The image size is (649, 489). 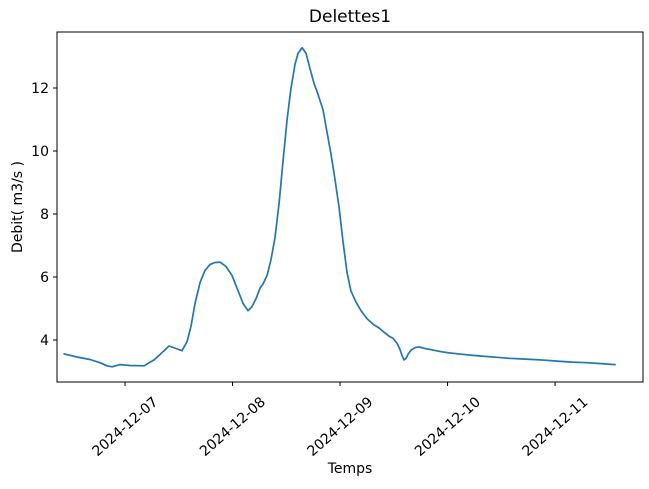 What do you see at coordinates (555, 426) in the screenshot?
I see `x-tick-label: 2024-12-11` at bounding box center [555, 426].